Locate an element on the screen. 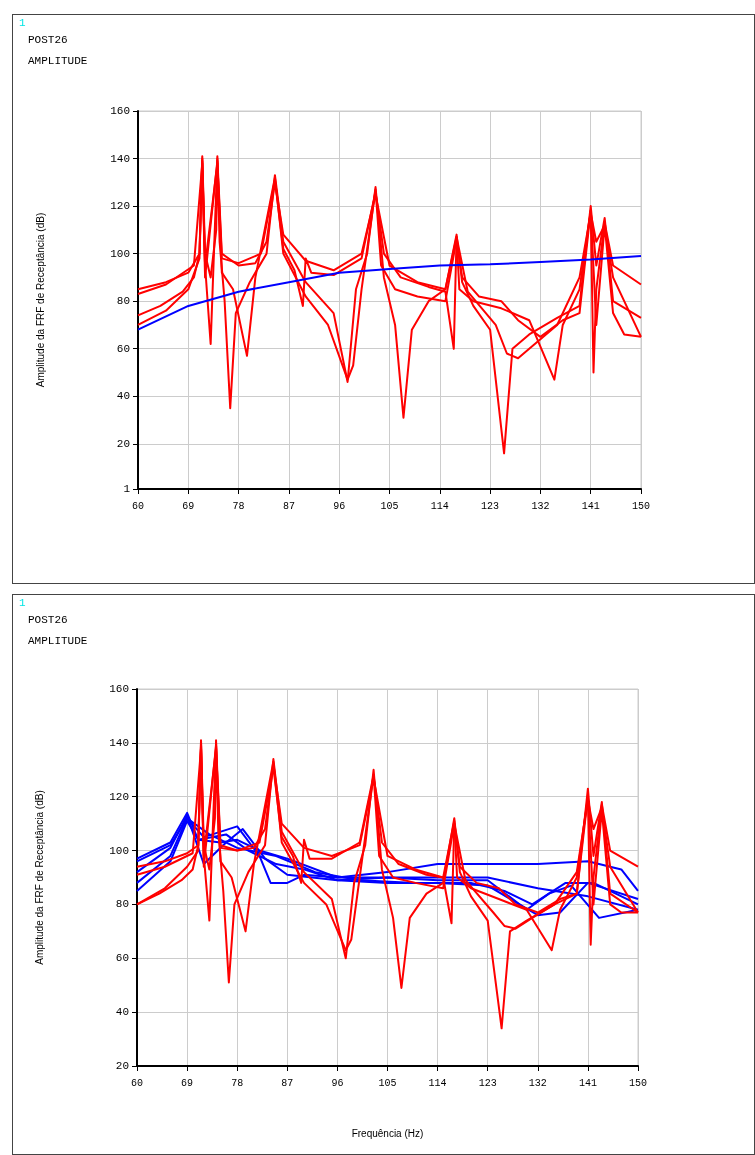 The width and height of the screenshot is (755, 1155). y-tick-label: 1 is located at coordinates (127, 489).